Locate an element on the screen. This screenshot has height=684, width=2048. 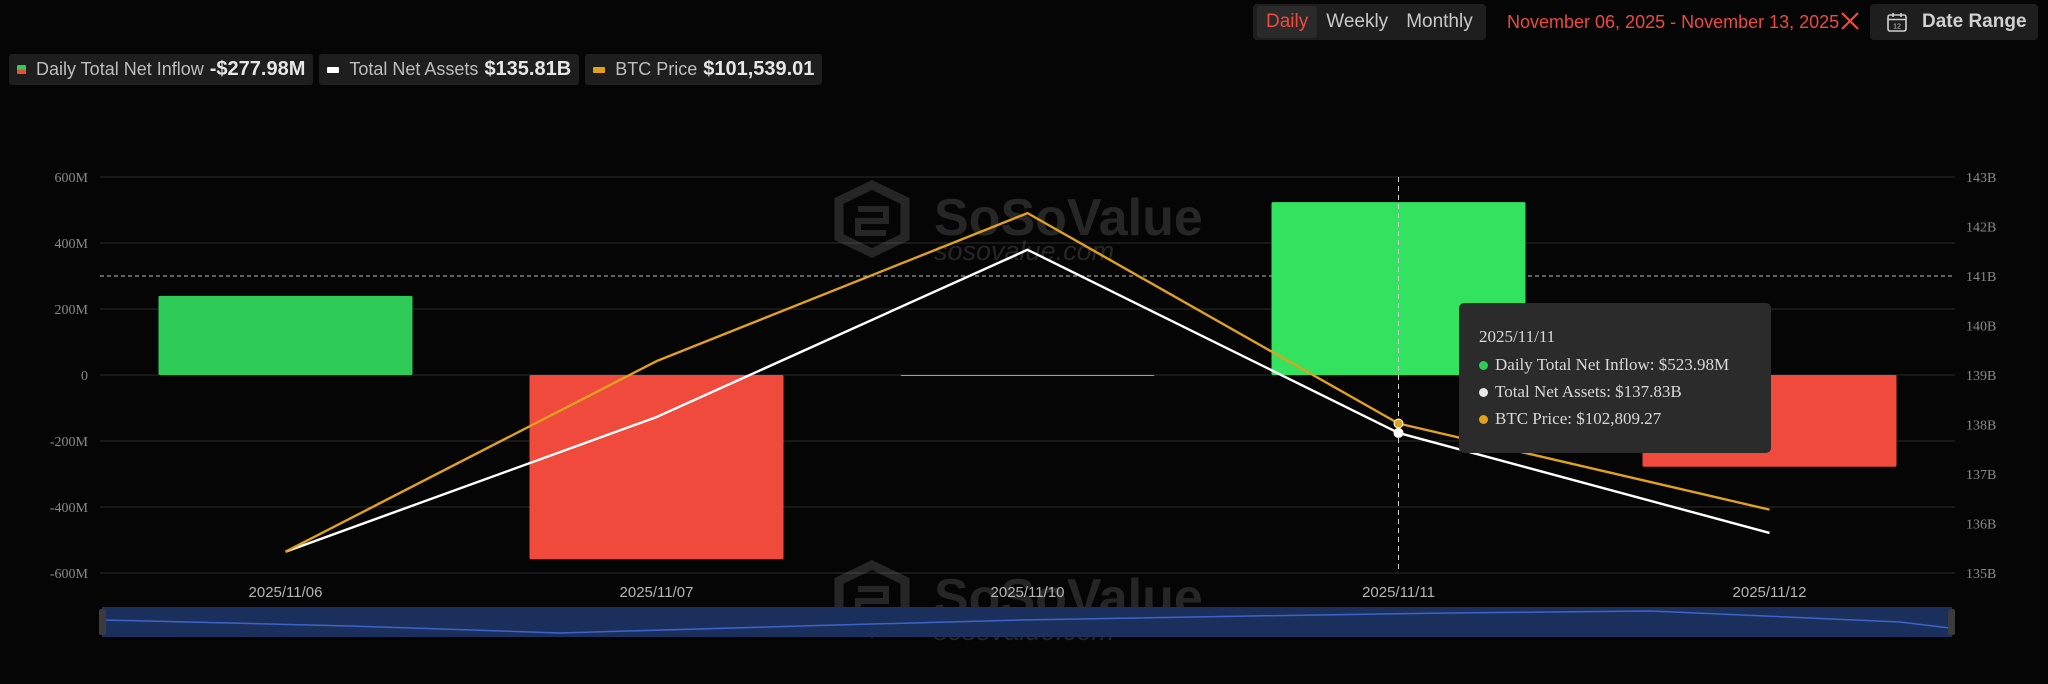
watermark-s-icon is located at coordinates (872, 221).